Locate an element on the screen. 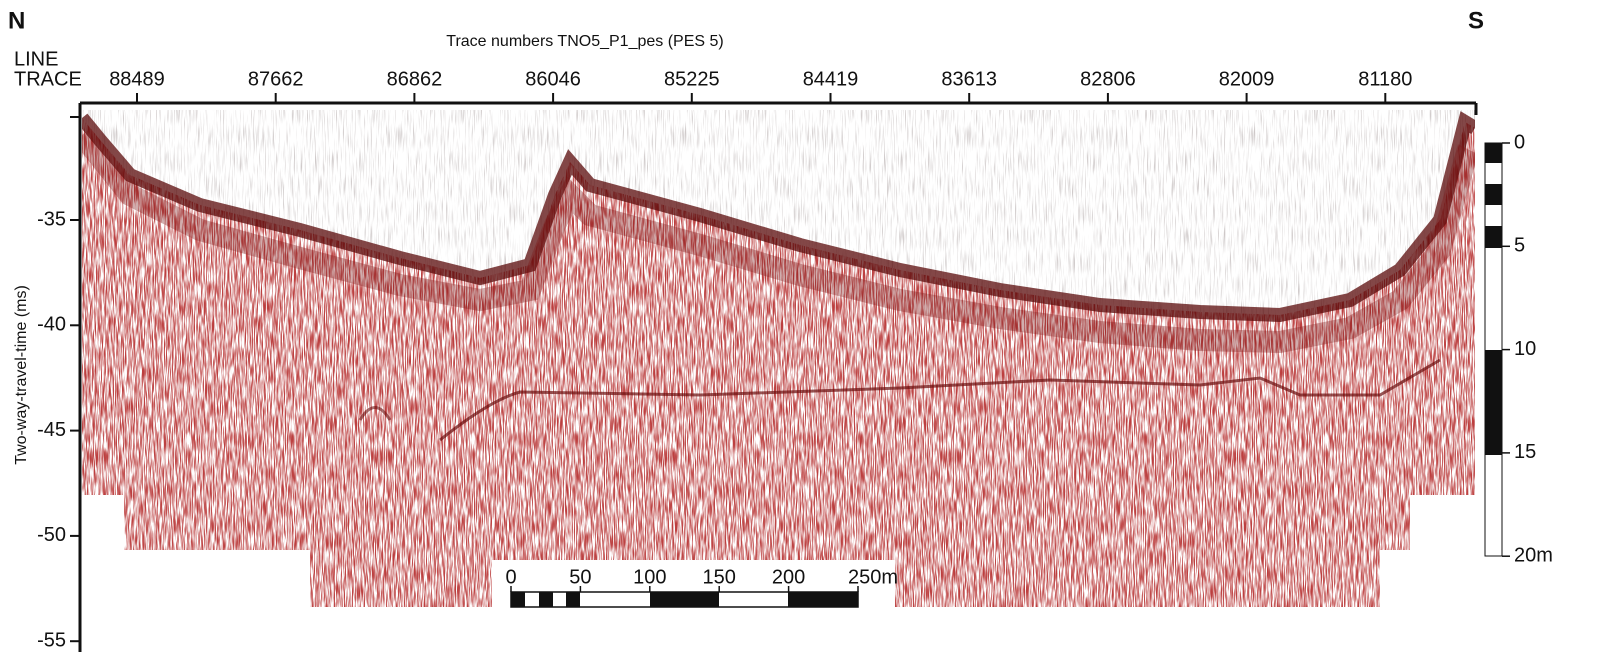 This screenshot has height=669, width=1604. distance-label: 150 is located at coordinates (719, 577).